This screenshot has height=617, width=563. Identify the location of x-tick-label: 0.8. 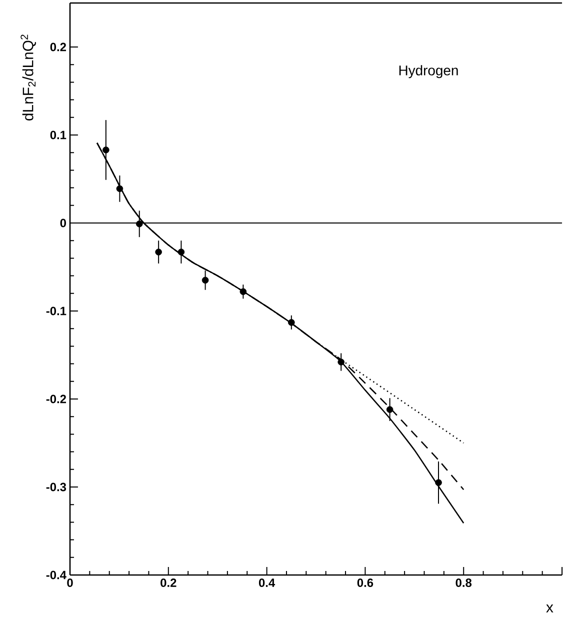
(464, 582).